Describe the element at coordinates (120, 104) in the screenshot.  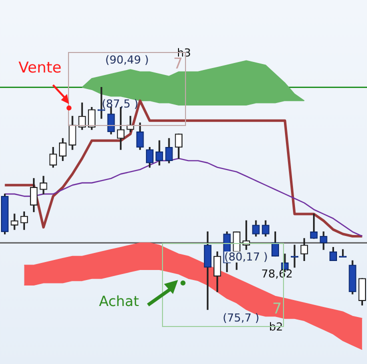
I see `annotation: (87,5 )` at that location.